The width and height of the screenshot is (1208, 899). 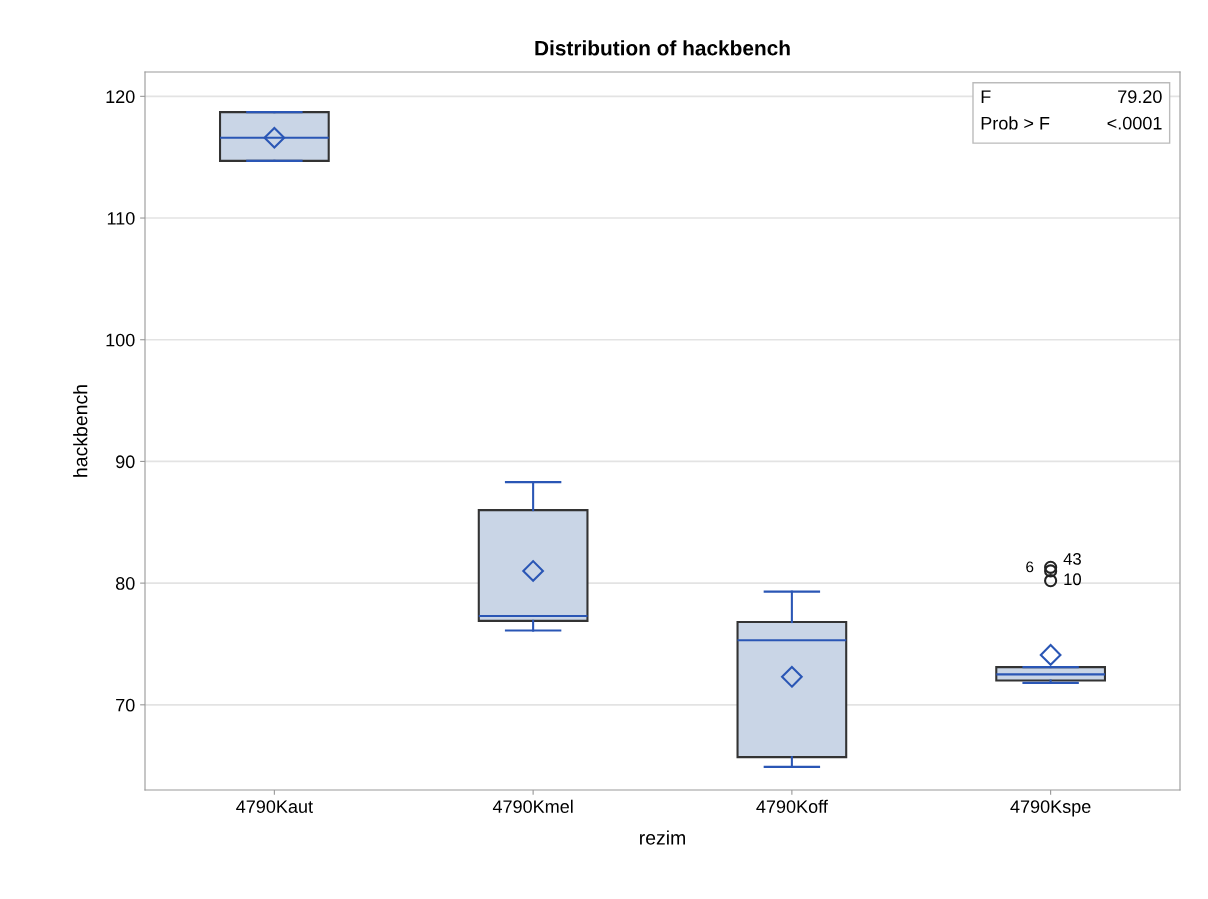 I want to click on chart-title: Distribution of hackbench, so click(x=662, y=48).